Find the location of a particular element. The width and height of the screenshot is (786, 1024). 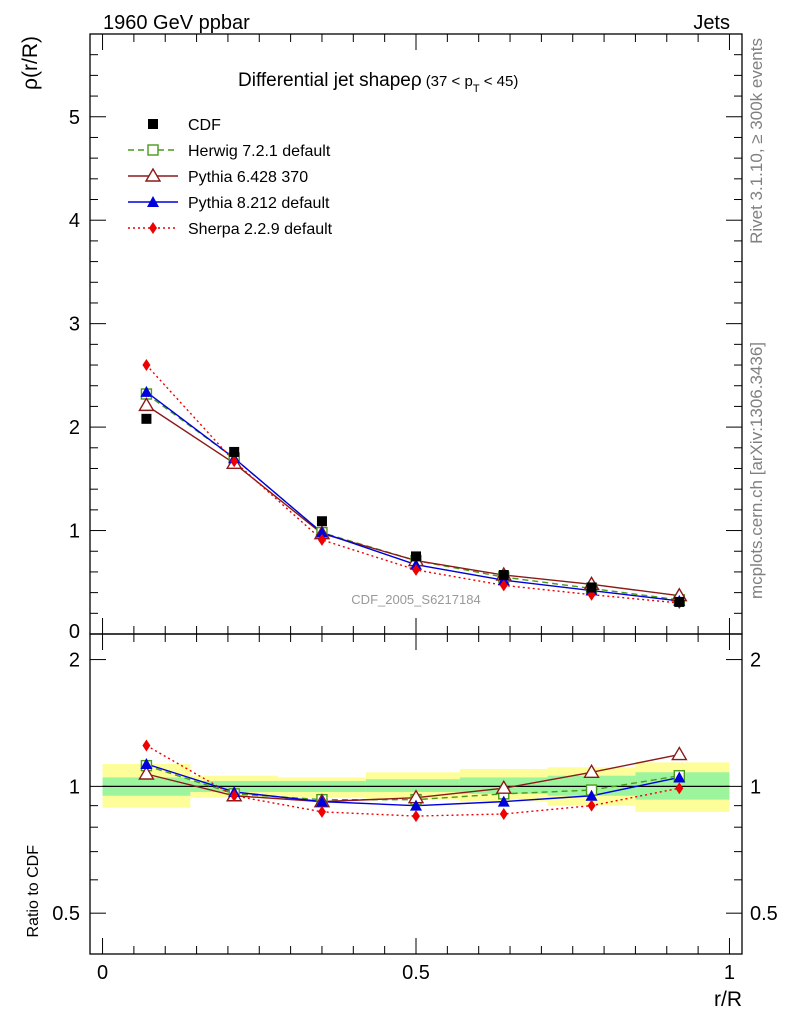

x-tick-label: 1 is located at coordinates (729, 973).